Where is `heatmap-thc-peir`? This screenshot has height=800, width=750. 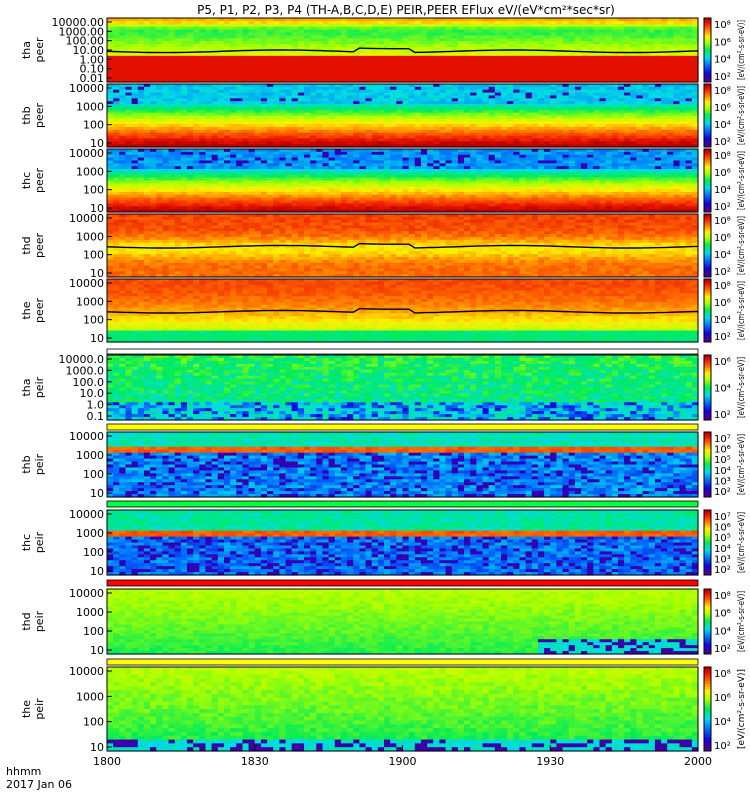 heatmap-thc-peir is located at coordinates (403, 543).